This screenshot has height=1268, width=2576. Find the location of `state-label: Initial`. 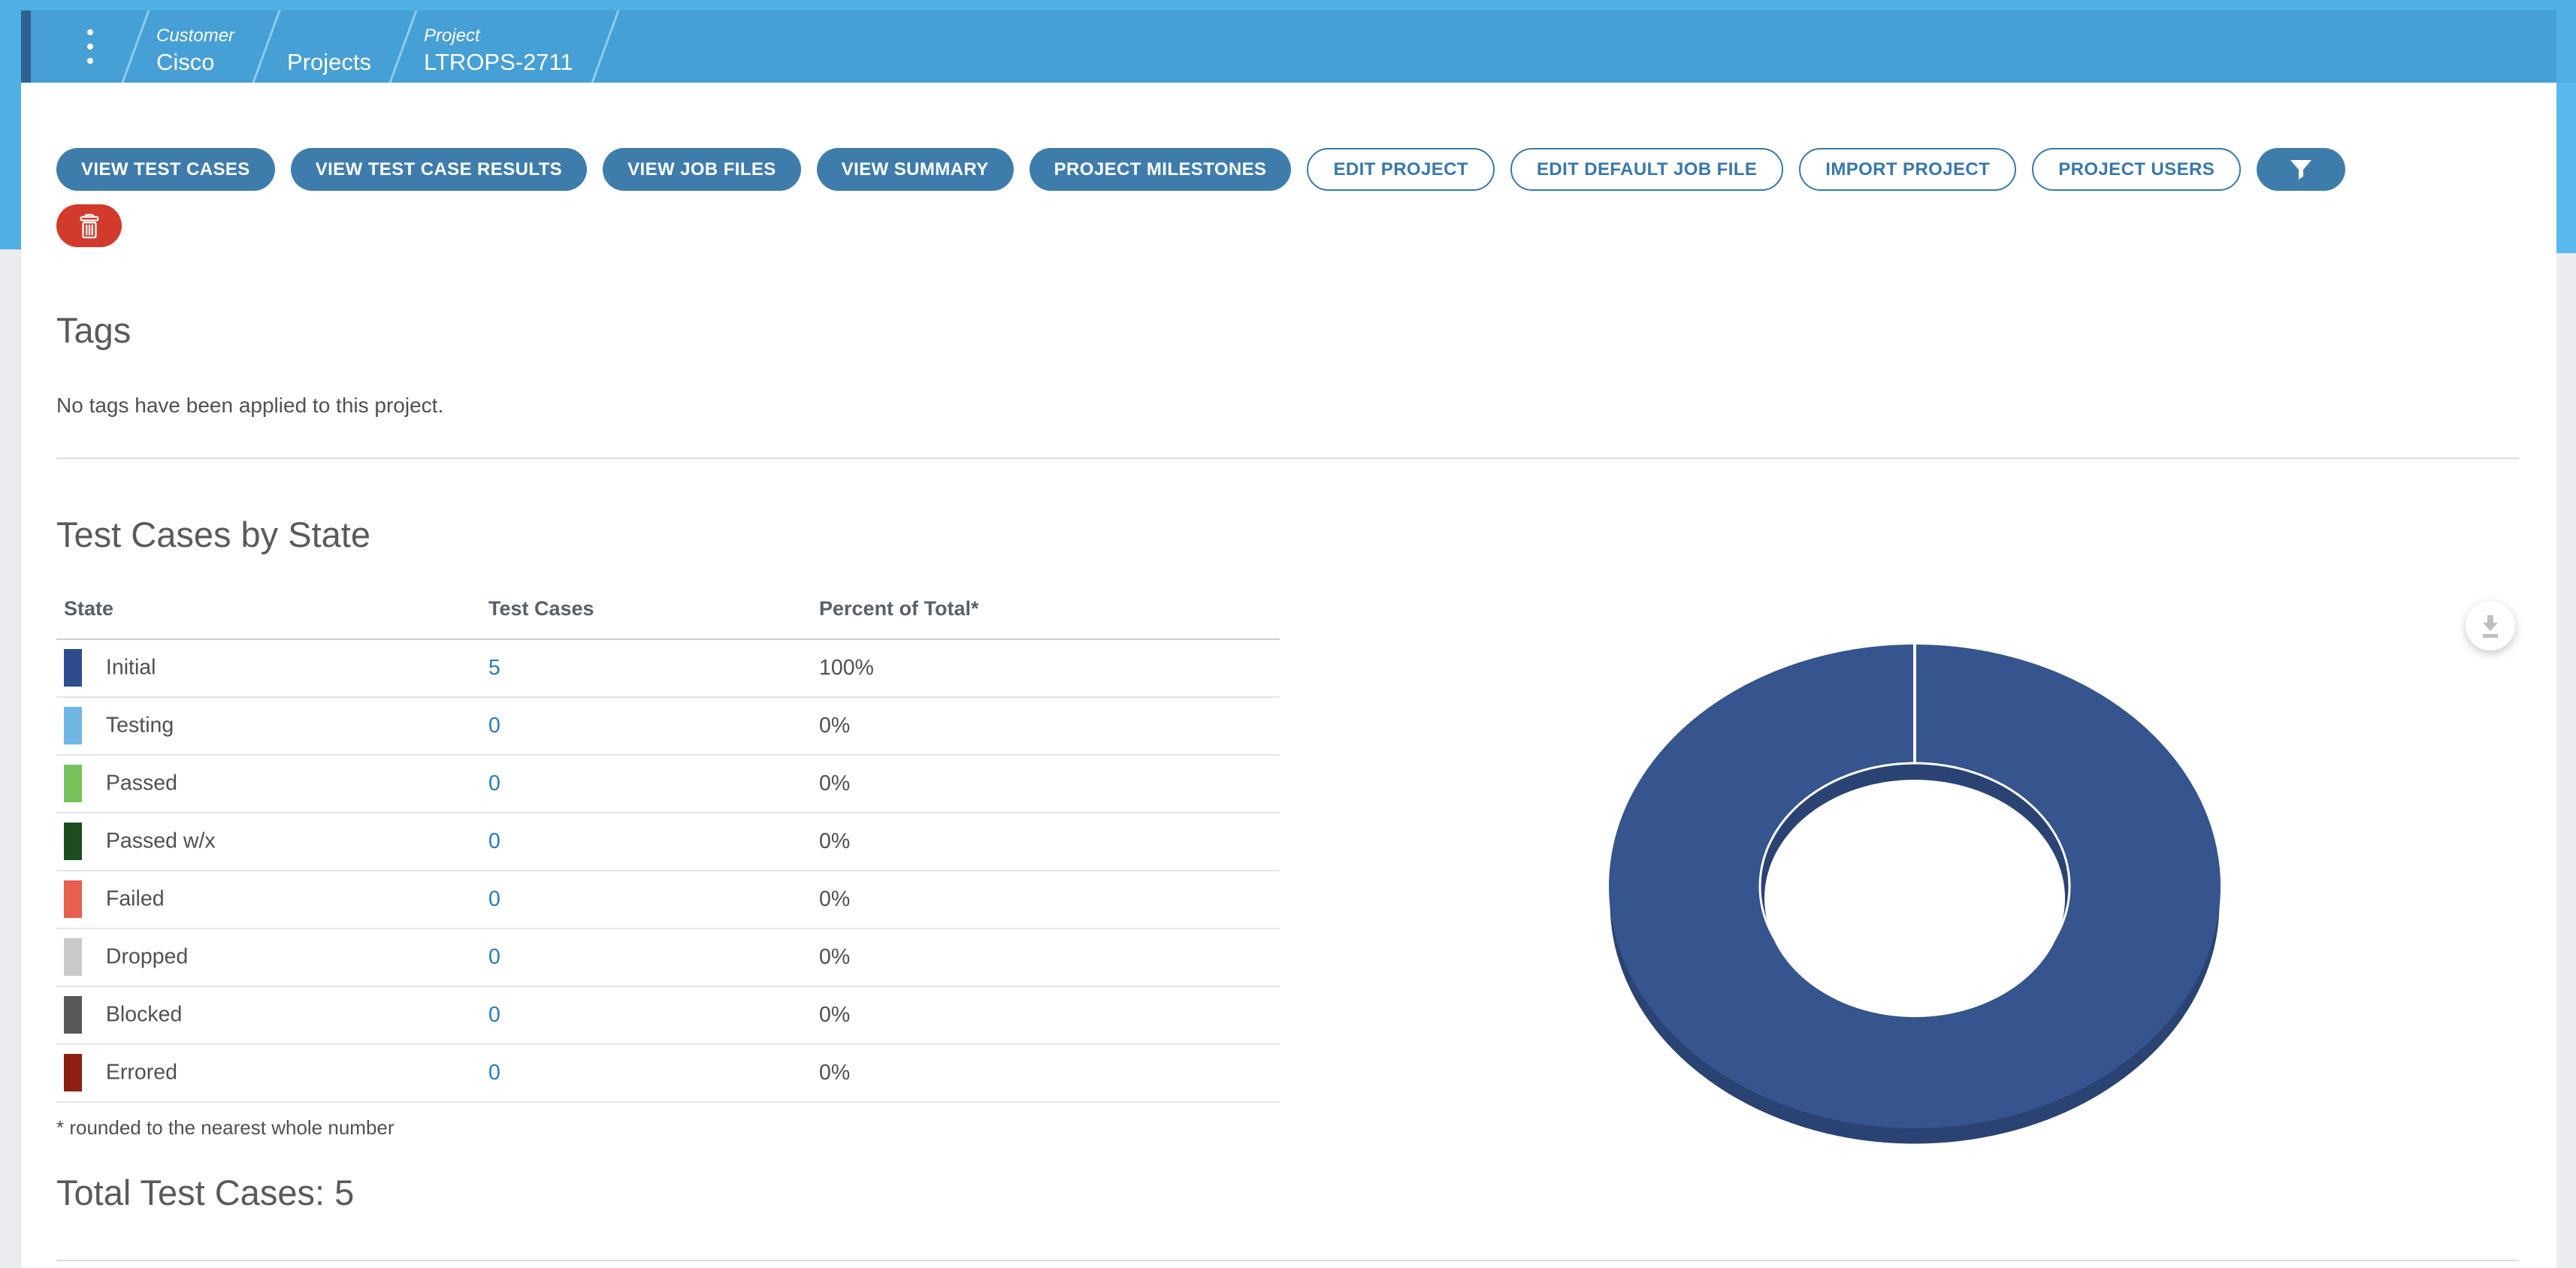

state-label: Initial is located at coordinates (131, 667).